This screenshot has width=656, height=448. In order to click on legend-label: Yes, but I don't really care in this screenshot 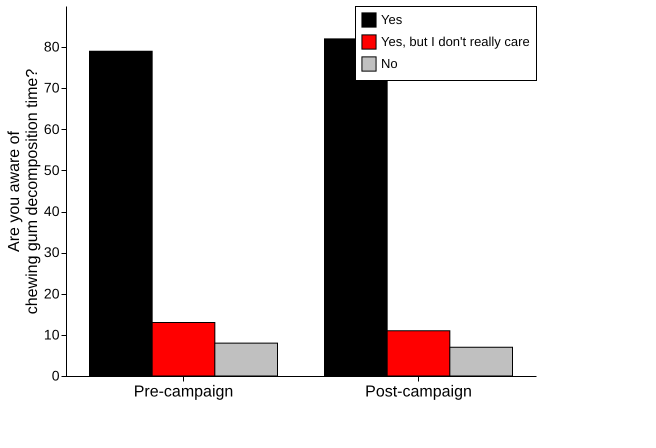, I will do `click(455, 41)`.